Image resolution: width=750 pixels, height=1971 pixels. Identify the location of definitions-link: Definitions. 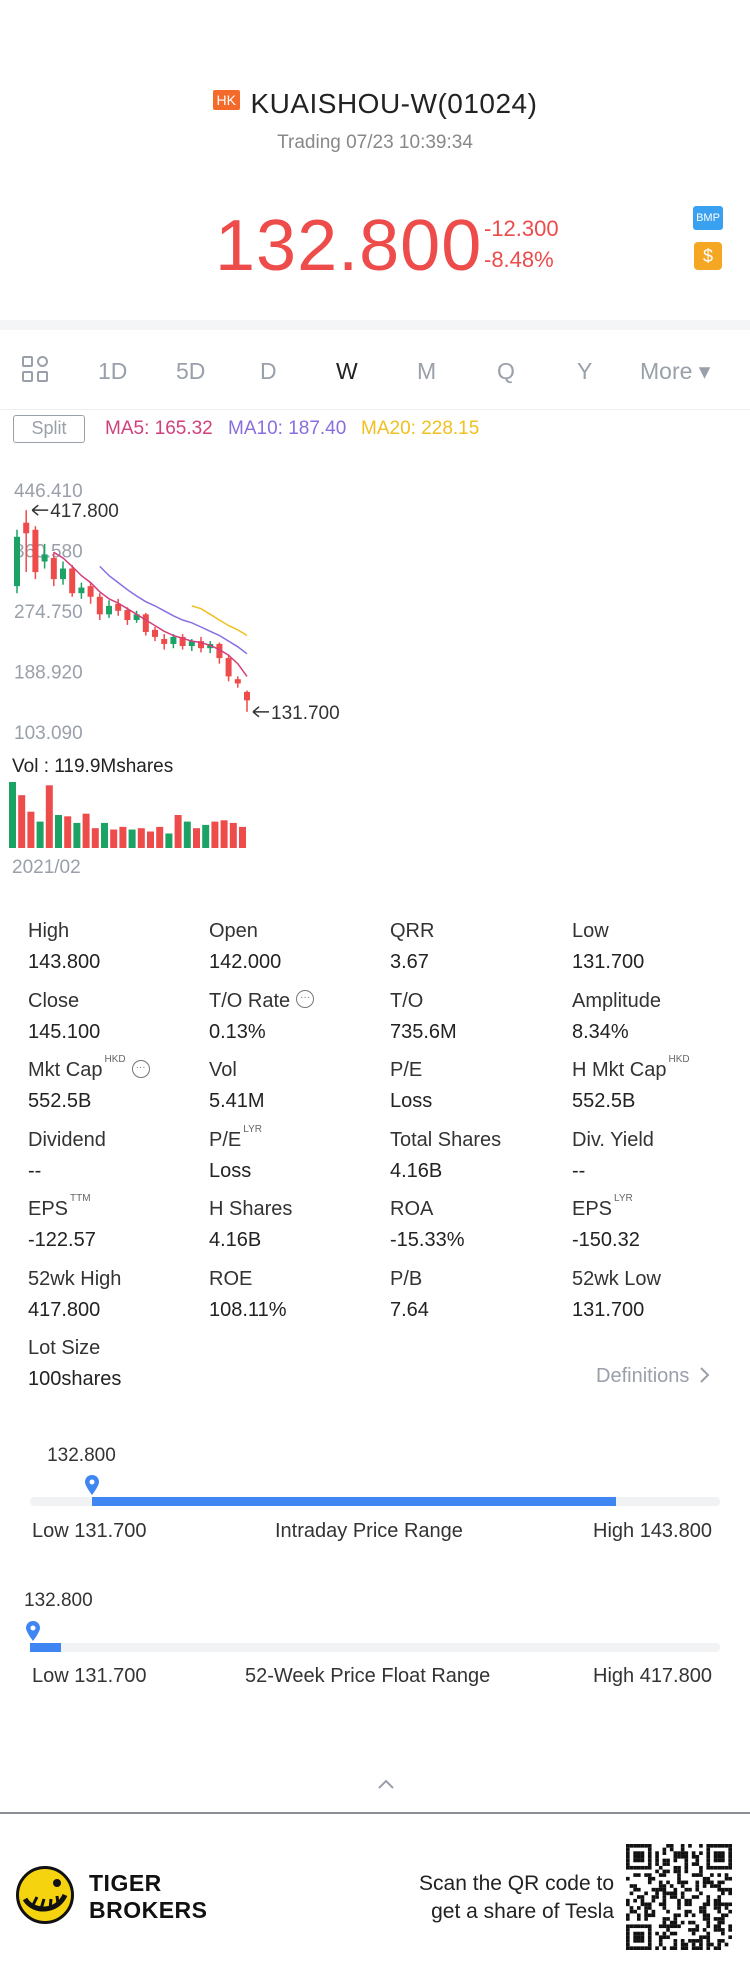
(653, 1376).